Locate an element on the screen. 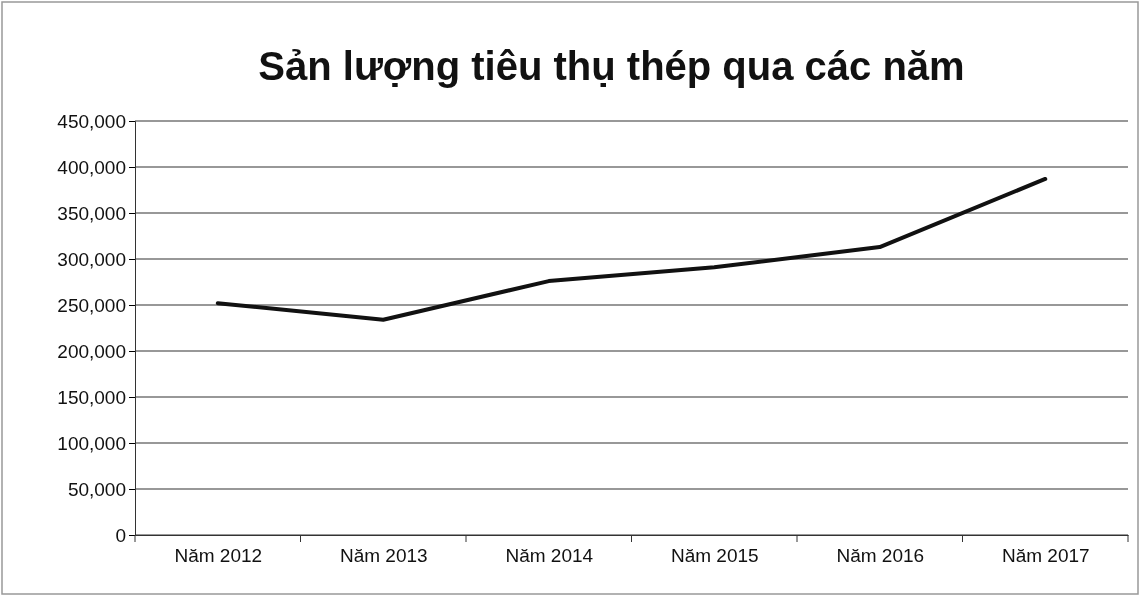 This screenshot has width=1142, height=597. y-tick-label: 450,000 is located at coordinates (91, 121).